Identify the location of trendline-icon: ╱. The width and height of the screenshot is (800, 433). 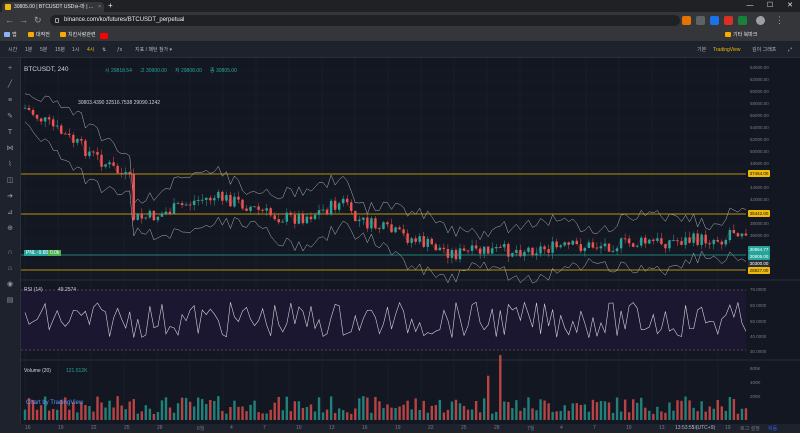
(10, 84).